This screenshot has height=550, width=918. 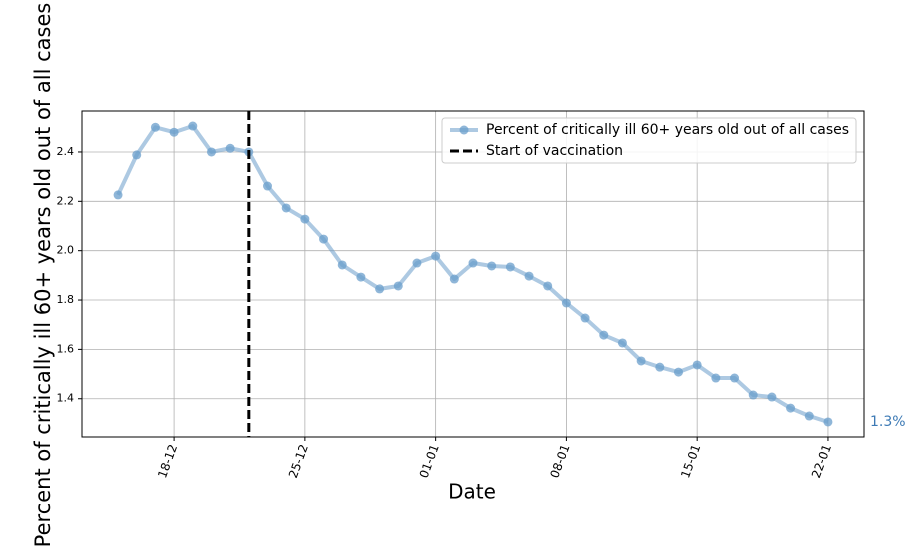 I want to click on y-tick-label: 2.2, so click(x=66, y=200).